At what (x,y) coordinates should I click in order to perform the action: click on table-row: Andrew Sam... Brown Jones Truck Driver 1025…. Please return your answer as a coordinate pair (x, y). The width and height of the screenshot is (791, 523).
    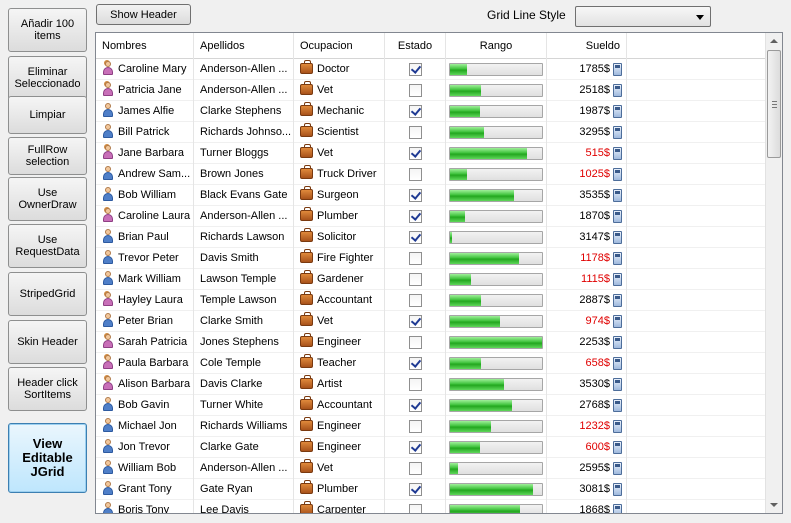
    Looking at the image, I should click on (431, 174).